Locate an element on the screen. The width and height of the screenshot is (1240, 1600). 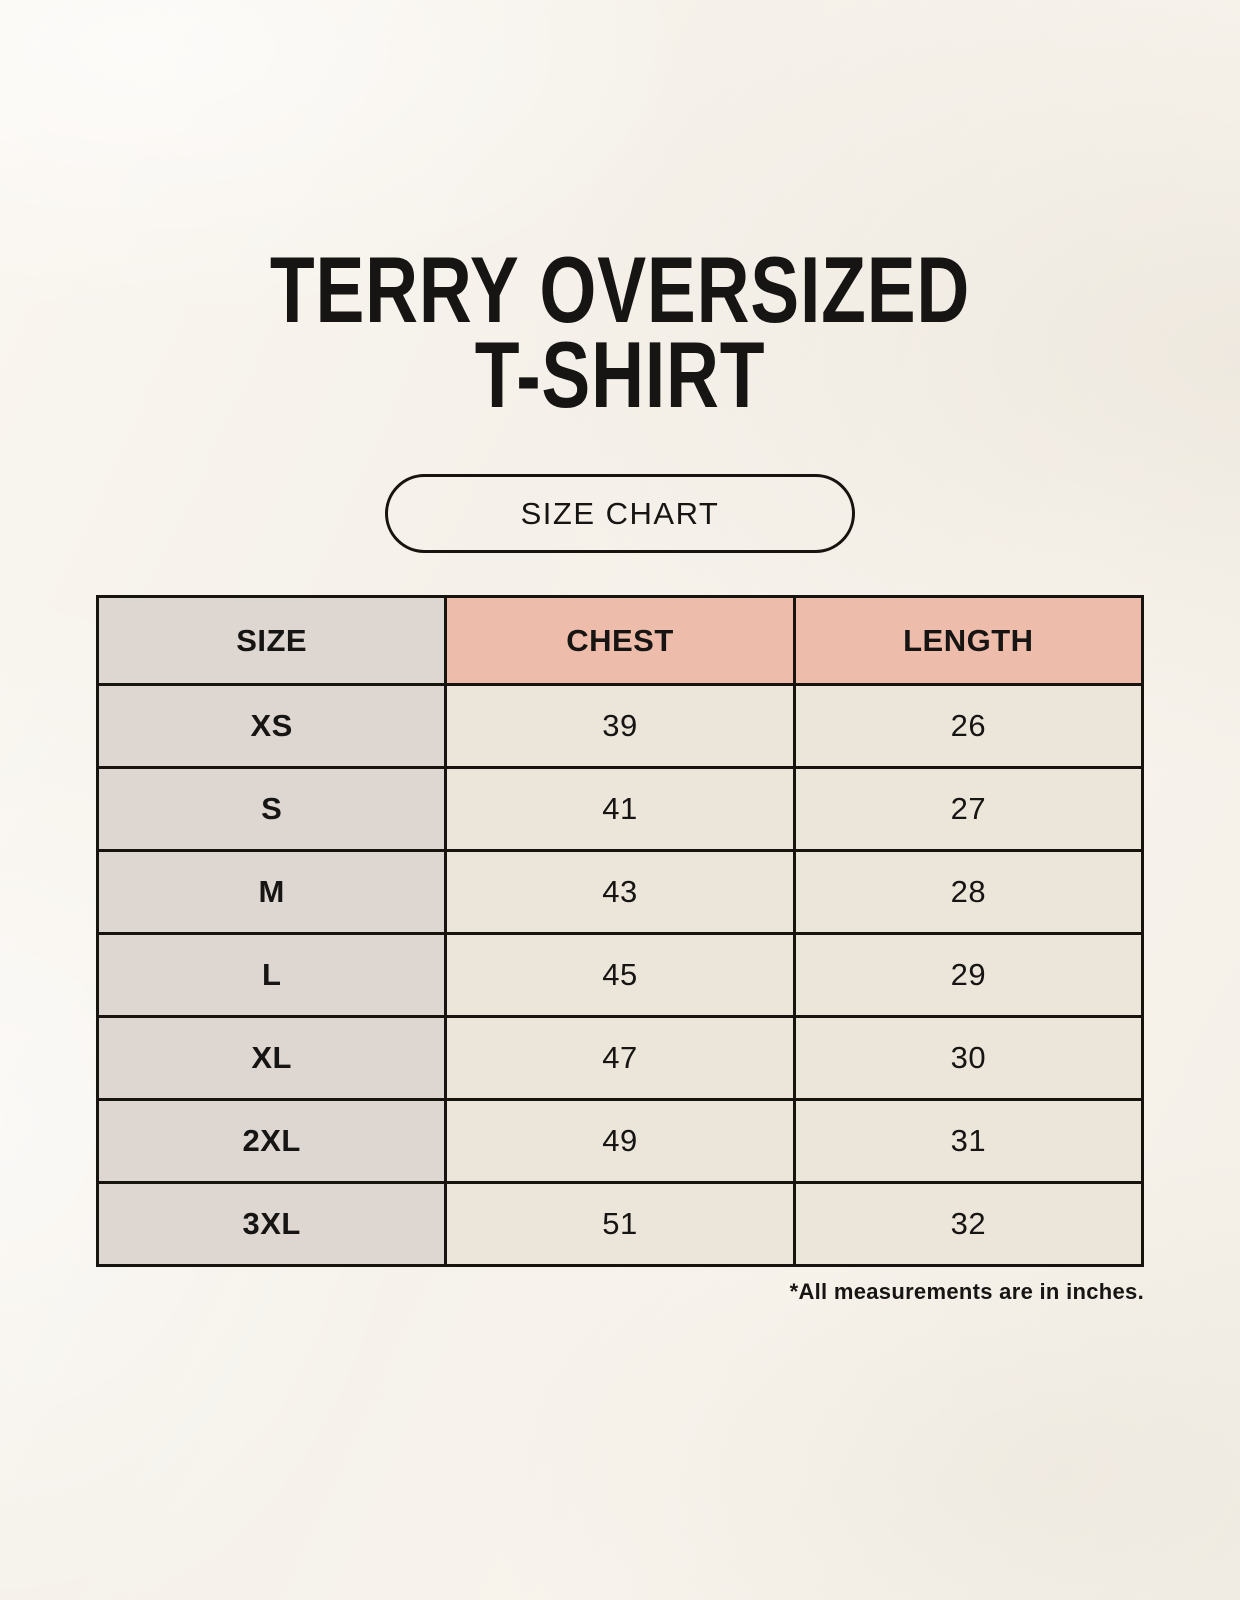
chest-cell: 45 is located at coordinates (620, 975).